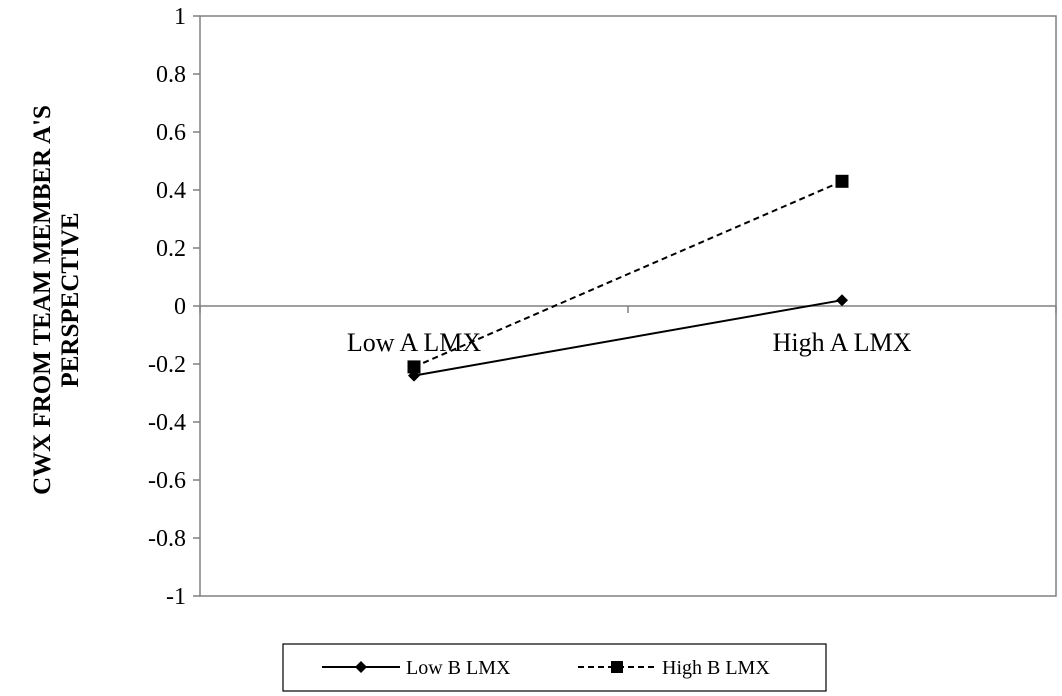 The image size is (1062, 696). I want to click on legend-entry: Low B LMX, so click(416, 668).